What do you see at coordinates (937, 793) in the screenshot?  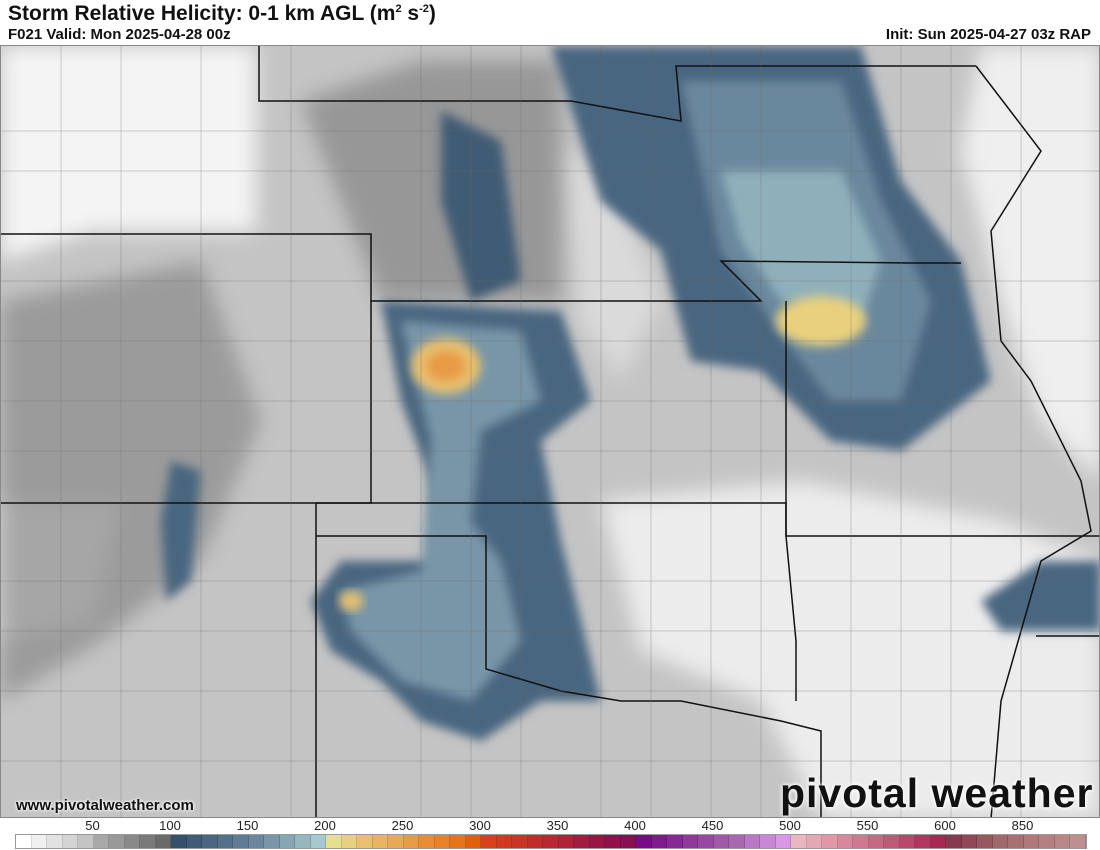 I see `pivotal-weather-logo: pivotal weather` at bounding box center [937, 793].